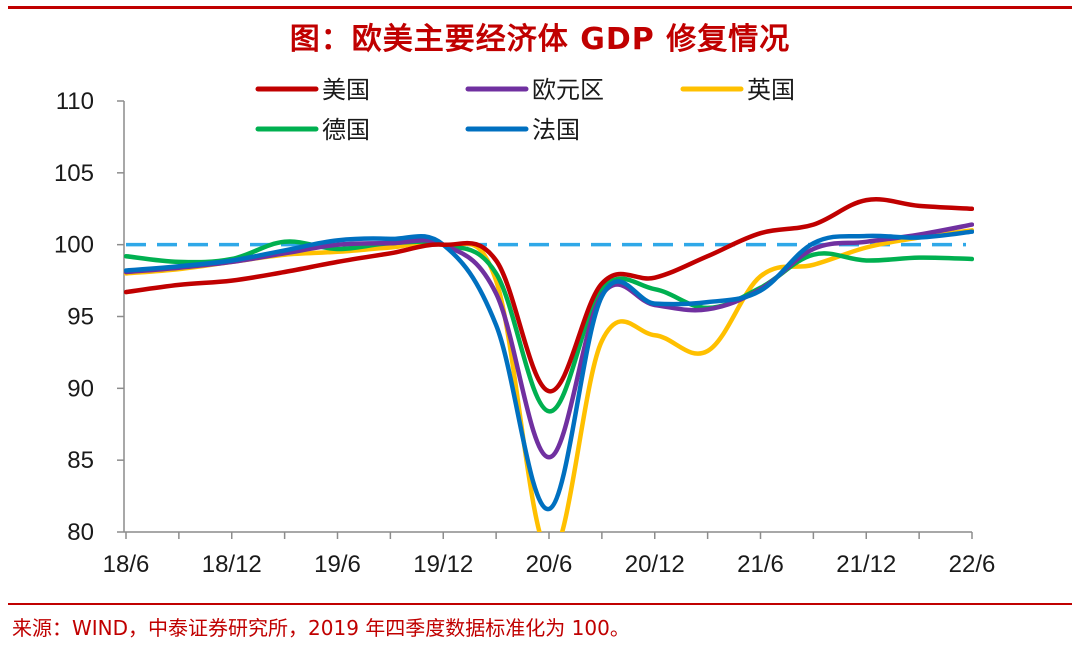  I want to click on y-tick-label: 100, so click(74, 245).